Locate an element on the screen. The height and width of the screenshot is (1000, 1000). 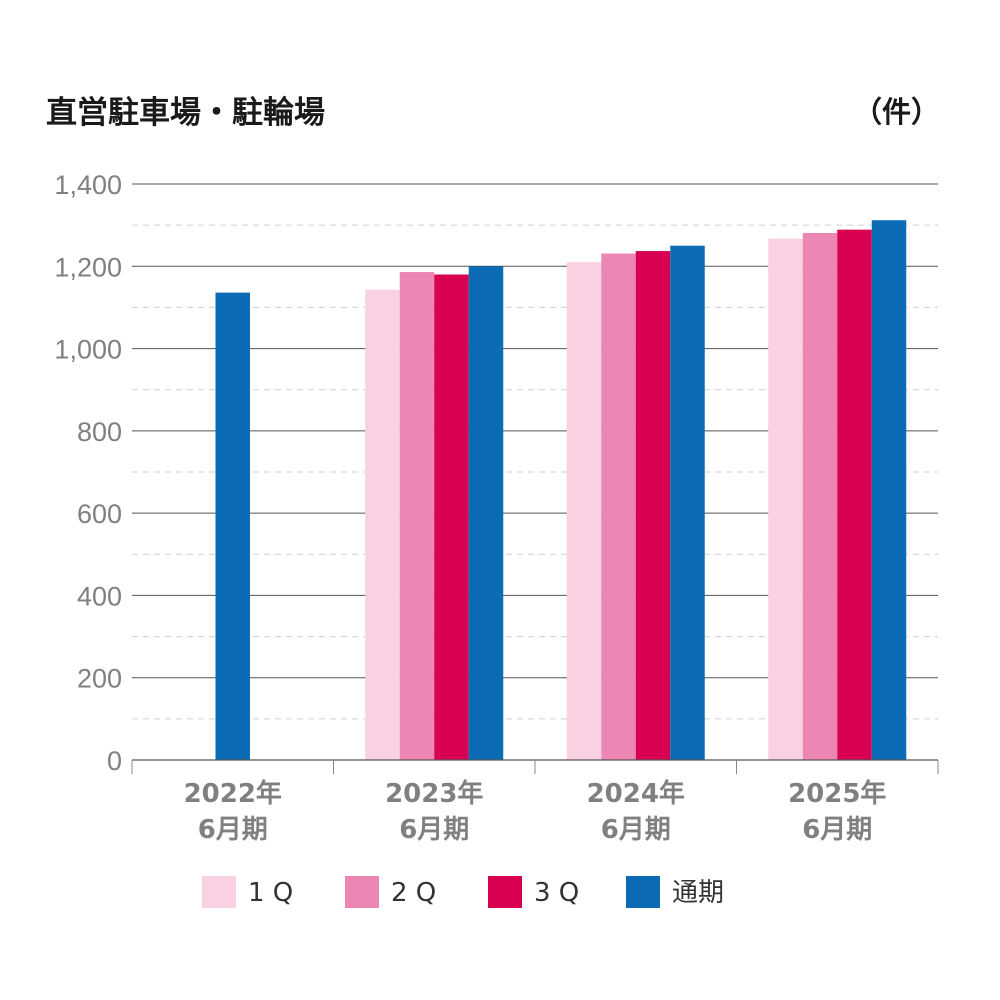
unit-label: （件） is located at coordinates (896, 112).